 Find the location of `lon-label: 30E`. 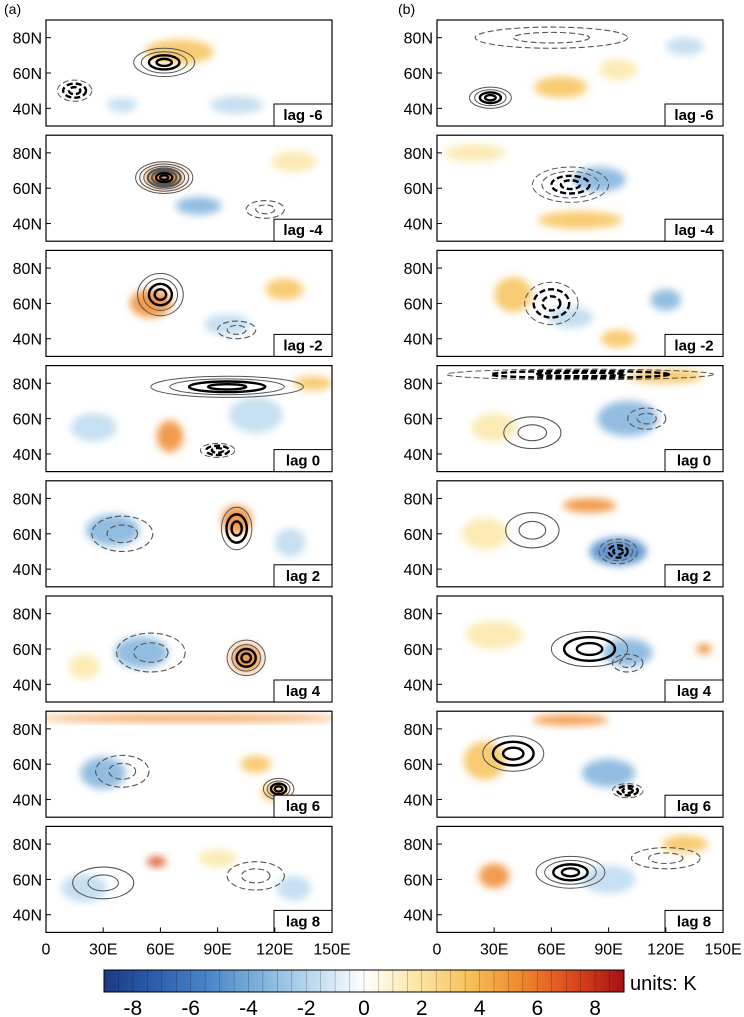

lon-label: 30E is located at coordinates (103, 949).